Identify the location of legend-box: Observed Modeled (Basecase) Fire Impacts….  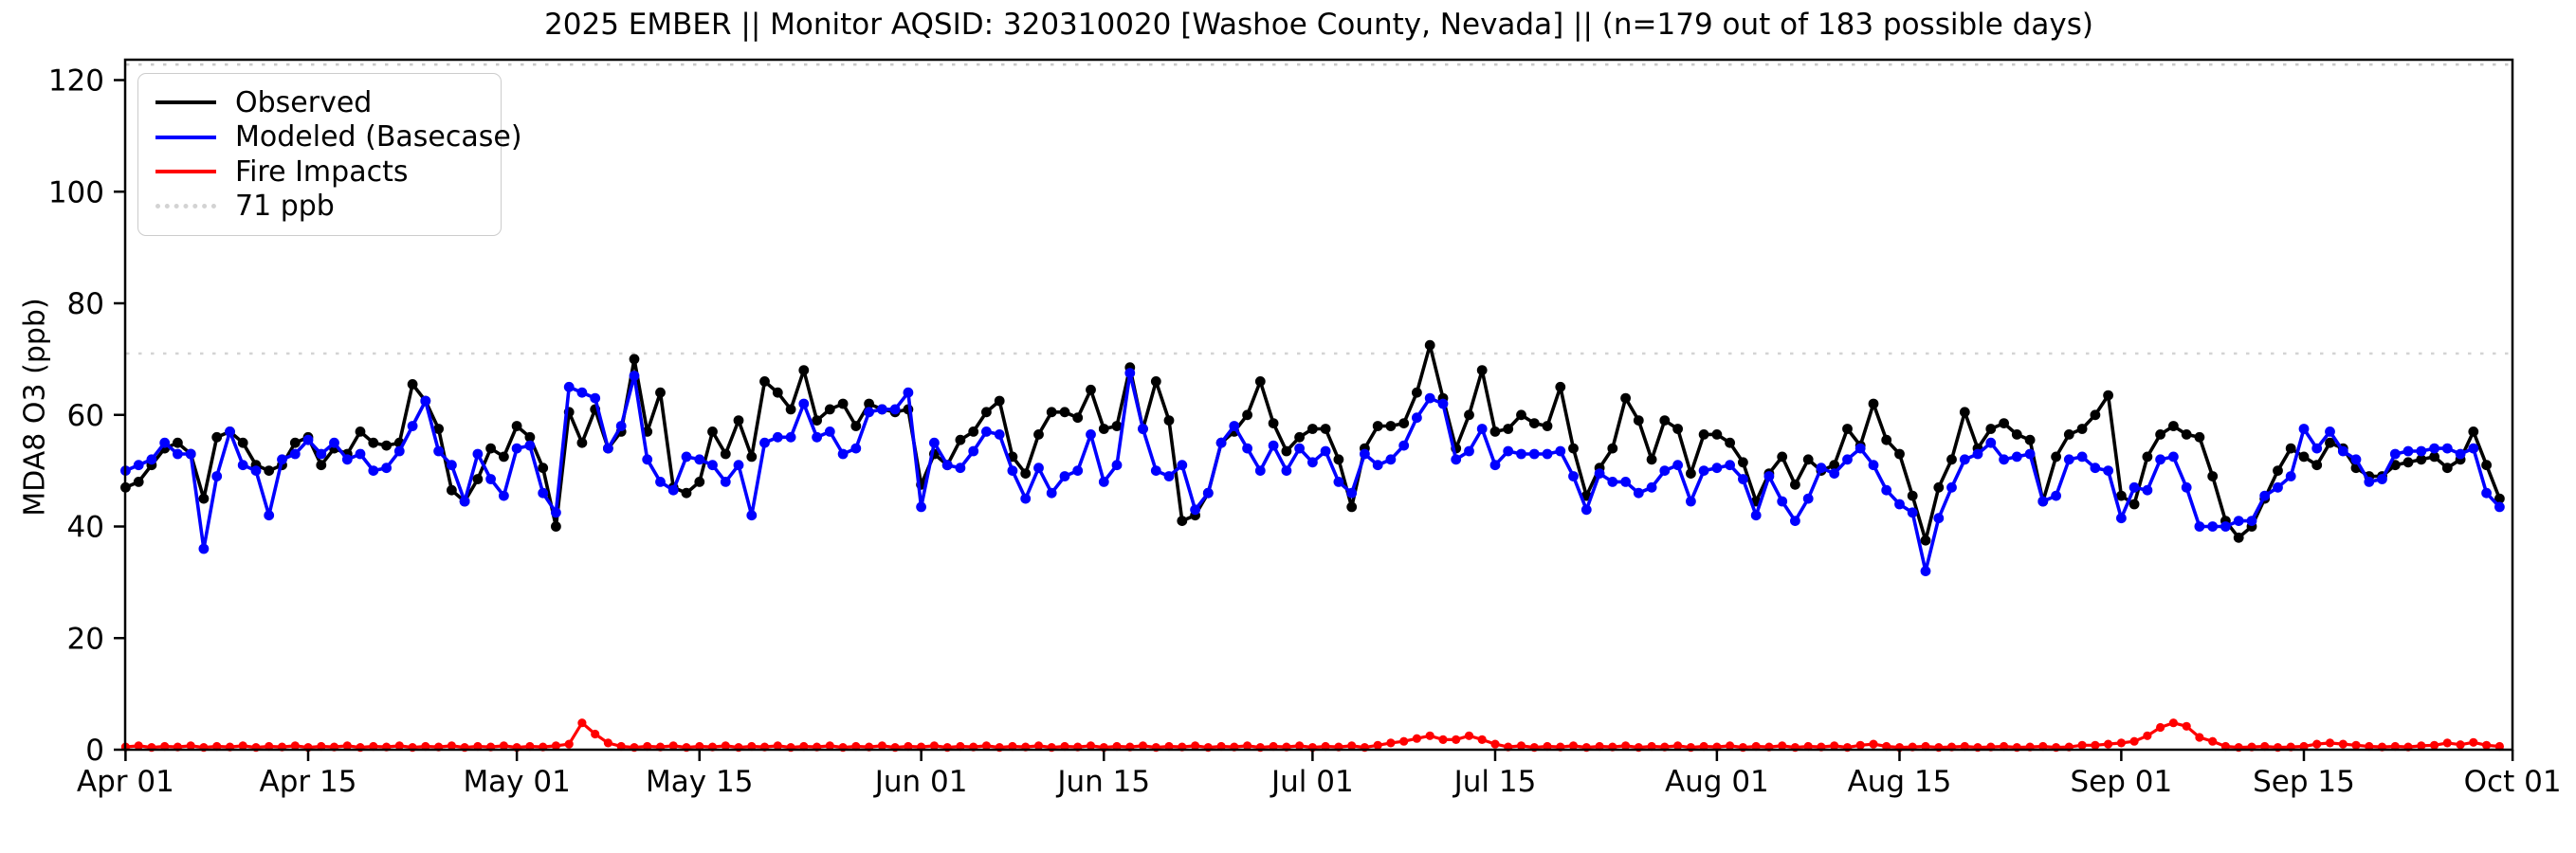
(329, 154).